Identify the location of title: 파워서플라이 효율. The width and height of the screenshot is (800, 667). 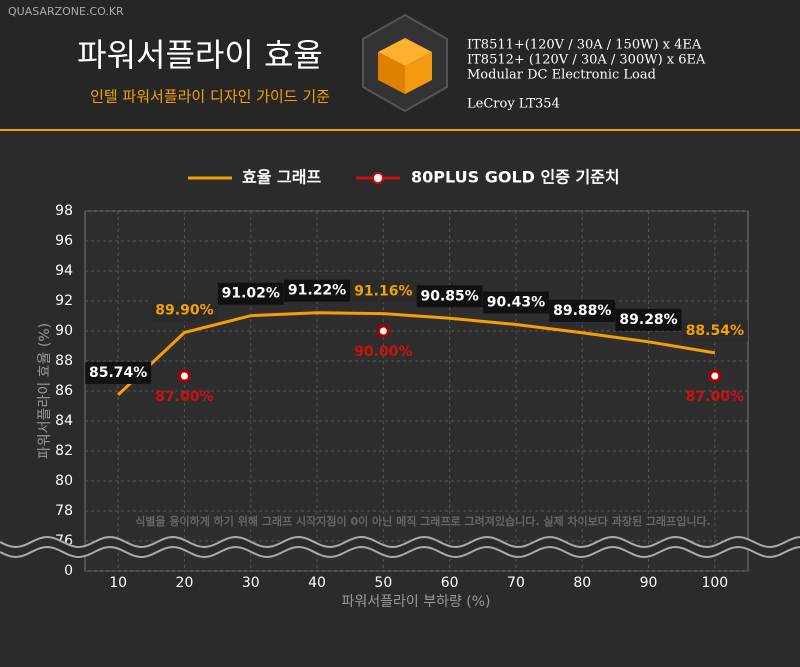
(200, 55).